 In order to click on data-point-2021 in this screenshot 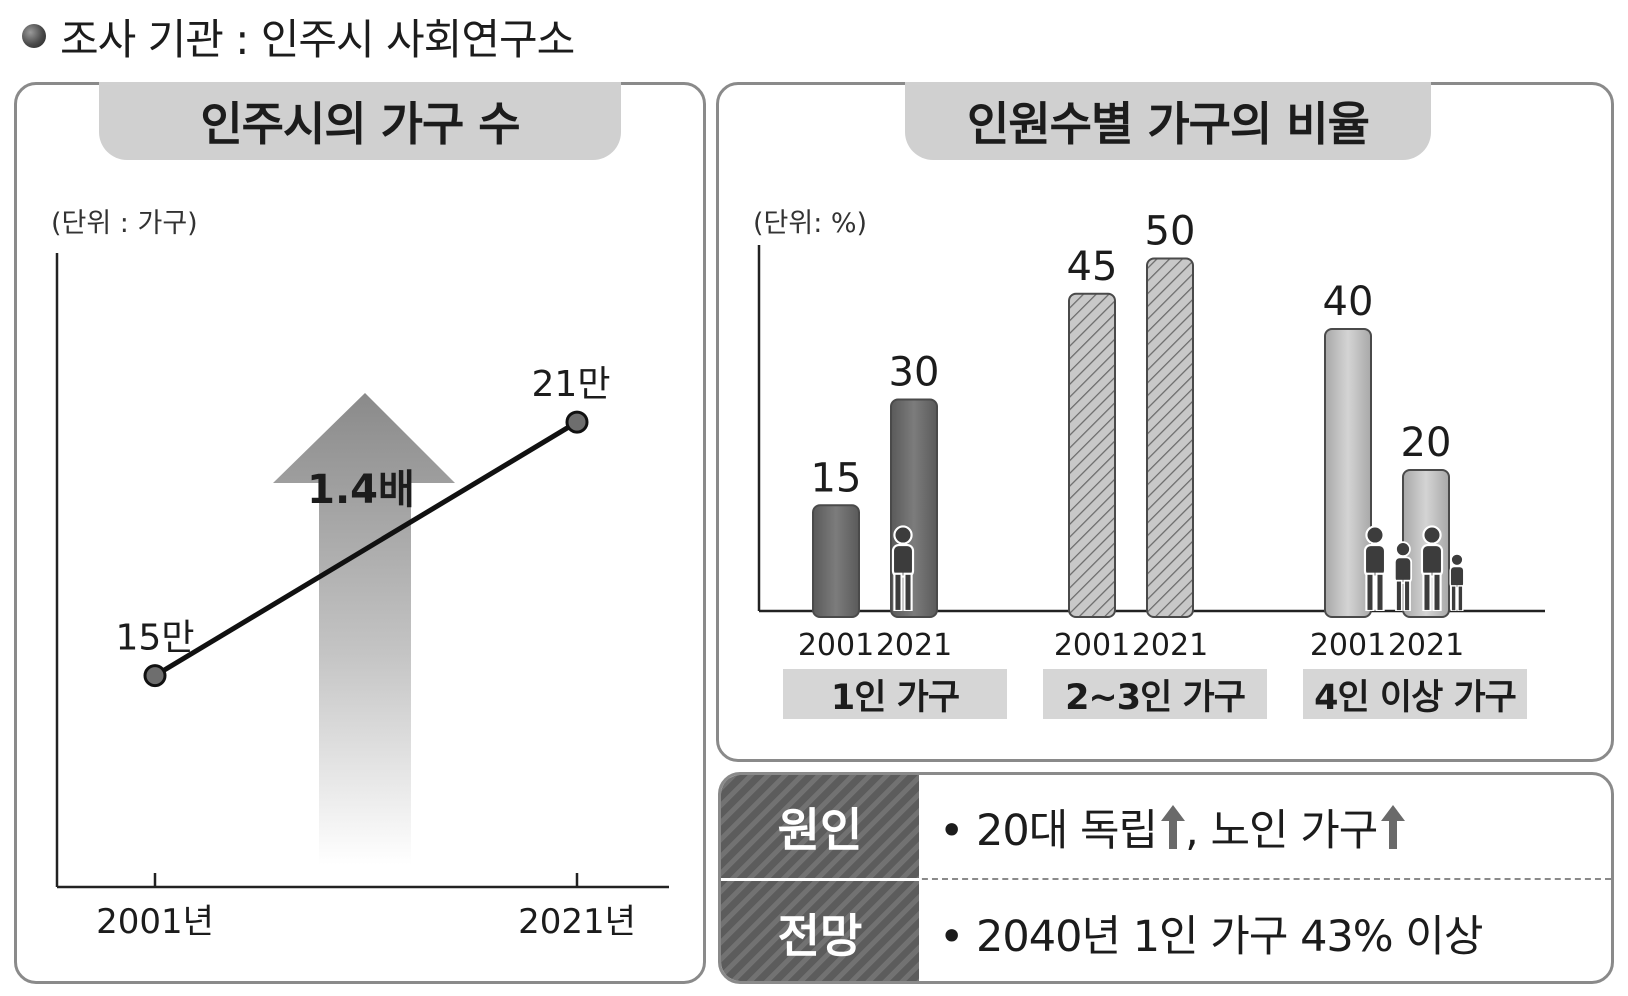, I will do `click(577, 422)`.